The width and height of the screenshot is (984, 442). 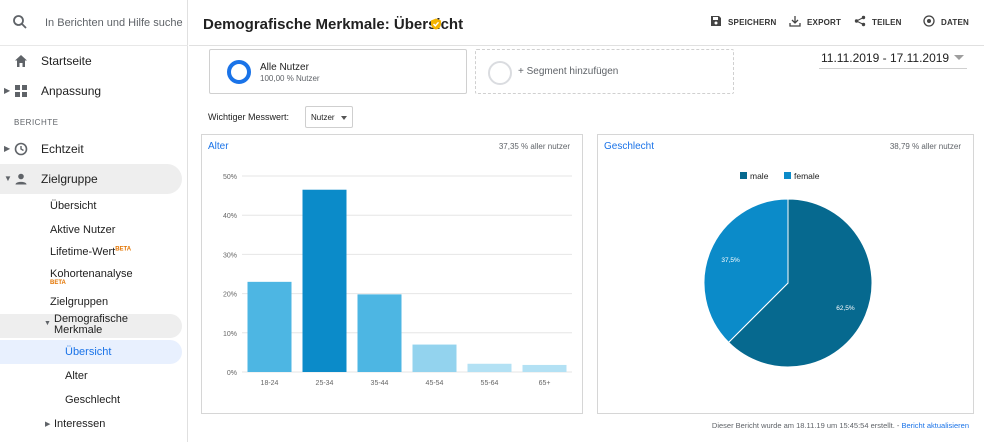 I want to click on pie-slice-female, so click(x=746, y=271).